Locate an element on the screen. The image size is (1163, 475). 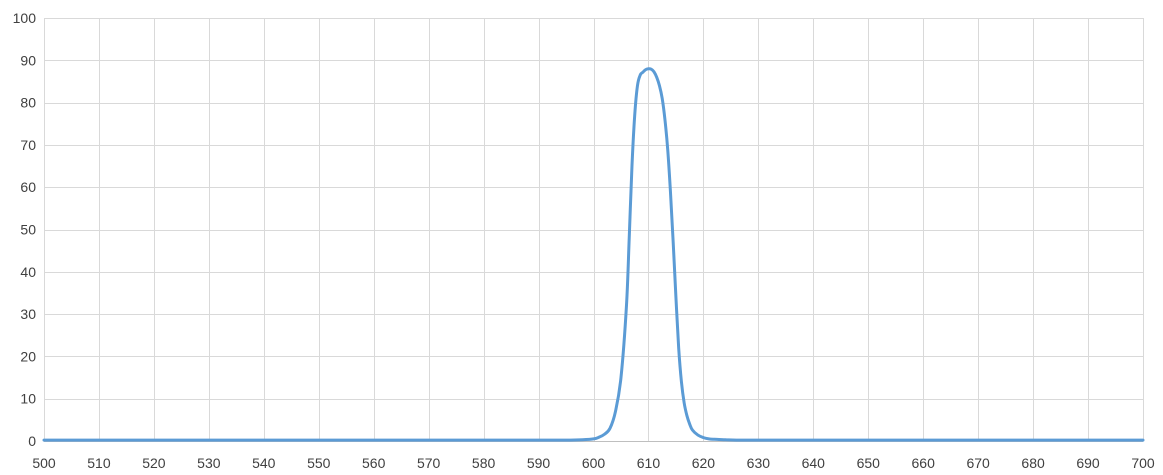
x-tick-label: 610 is located at coordinates (649, 463).